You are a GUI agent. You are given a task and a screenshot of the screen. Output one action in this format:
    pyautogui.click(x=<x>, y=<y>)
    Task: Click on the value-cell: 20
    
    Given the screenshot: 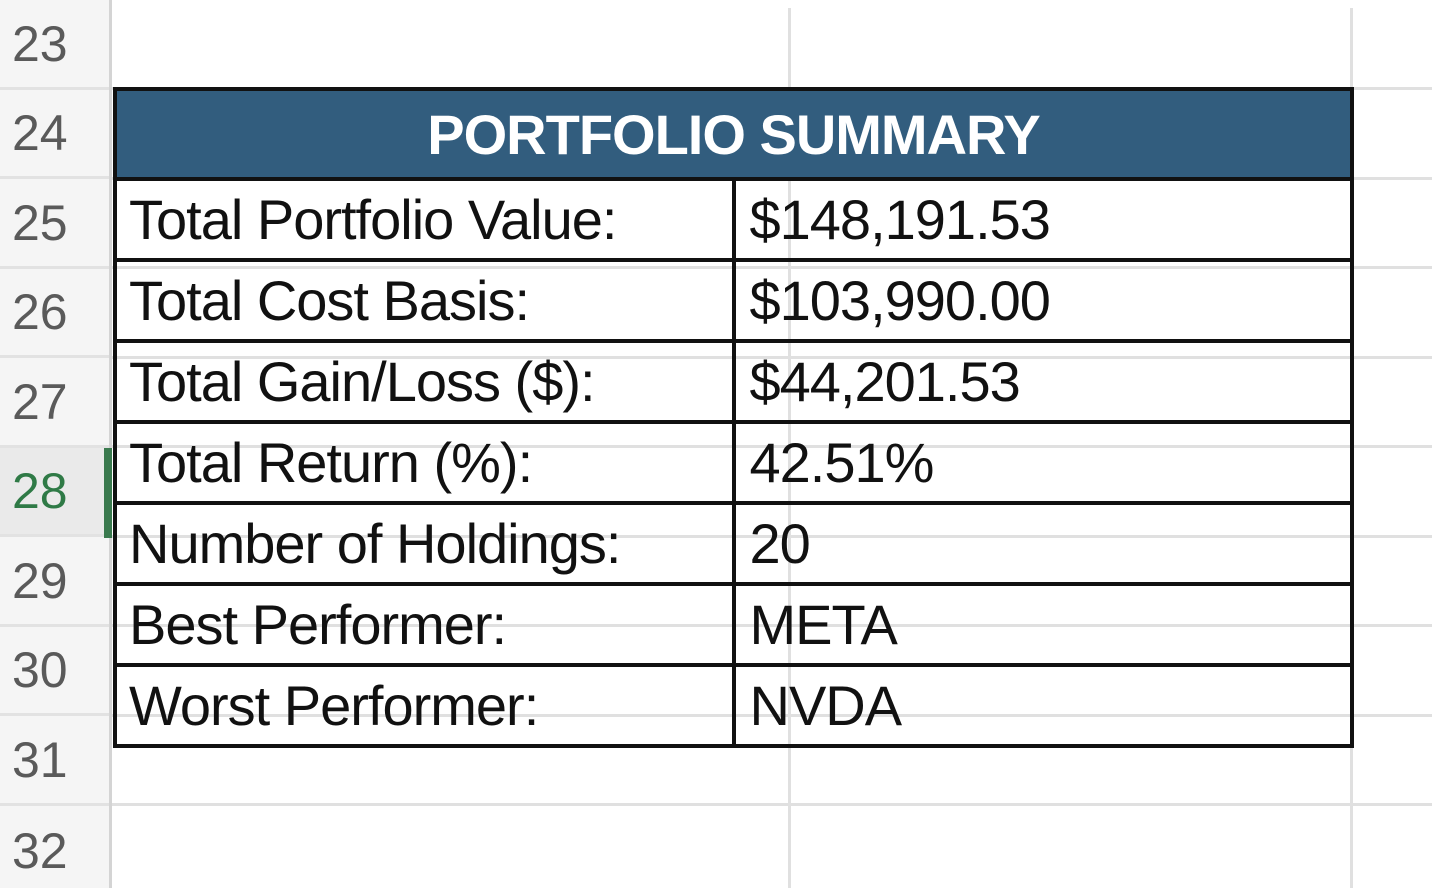 What is the action you would take?
    pyautogui.click(x=1042, y=543)
    